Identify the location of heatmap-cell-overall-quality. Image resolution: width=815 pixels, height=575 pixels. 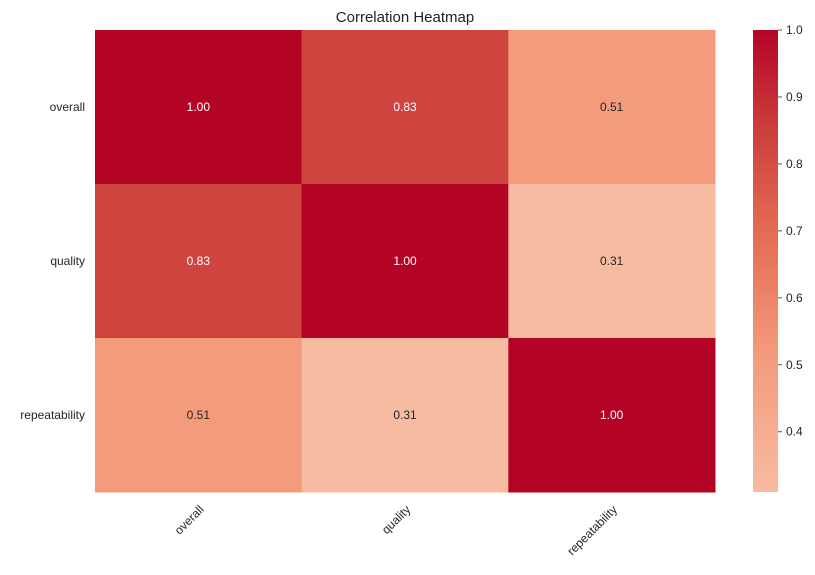
(405, 107).